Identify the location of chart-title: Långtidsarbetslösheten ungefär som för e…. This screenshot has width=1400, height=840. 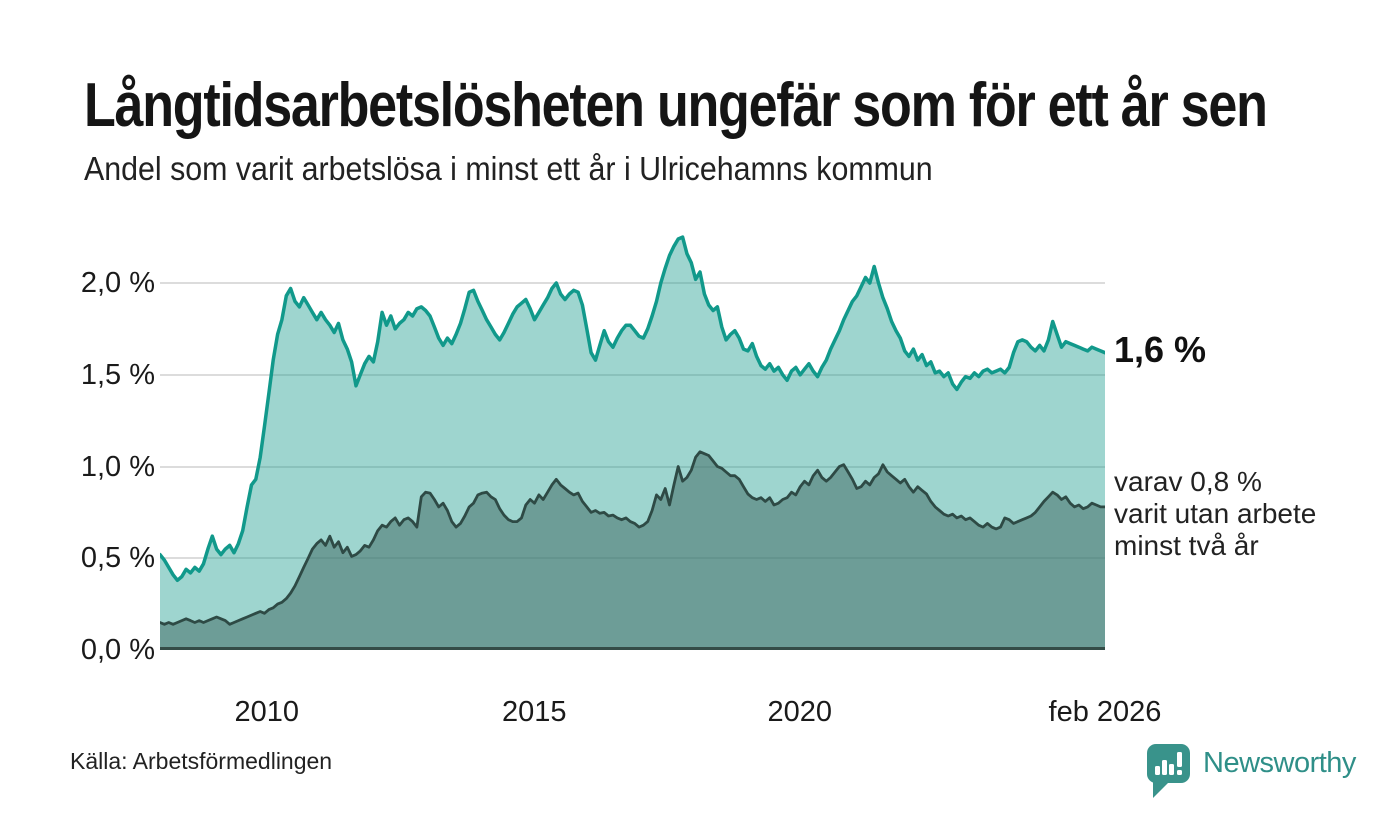
(676, 105).